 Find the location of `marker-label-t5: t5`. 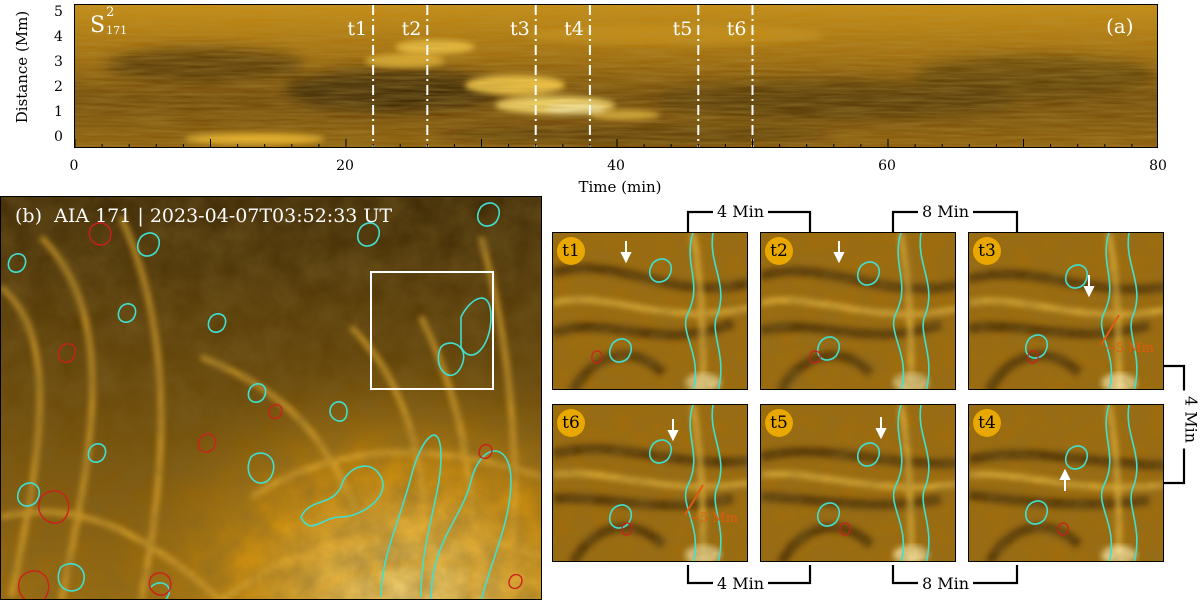

marker-label-t5: t5 is located at coordinates (683, 29).